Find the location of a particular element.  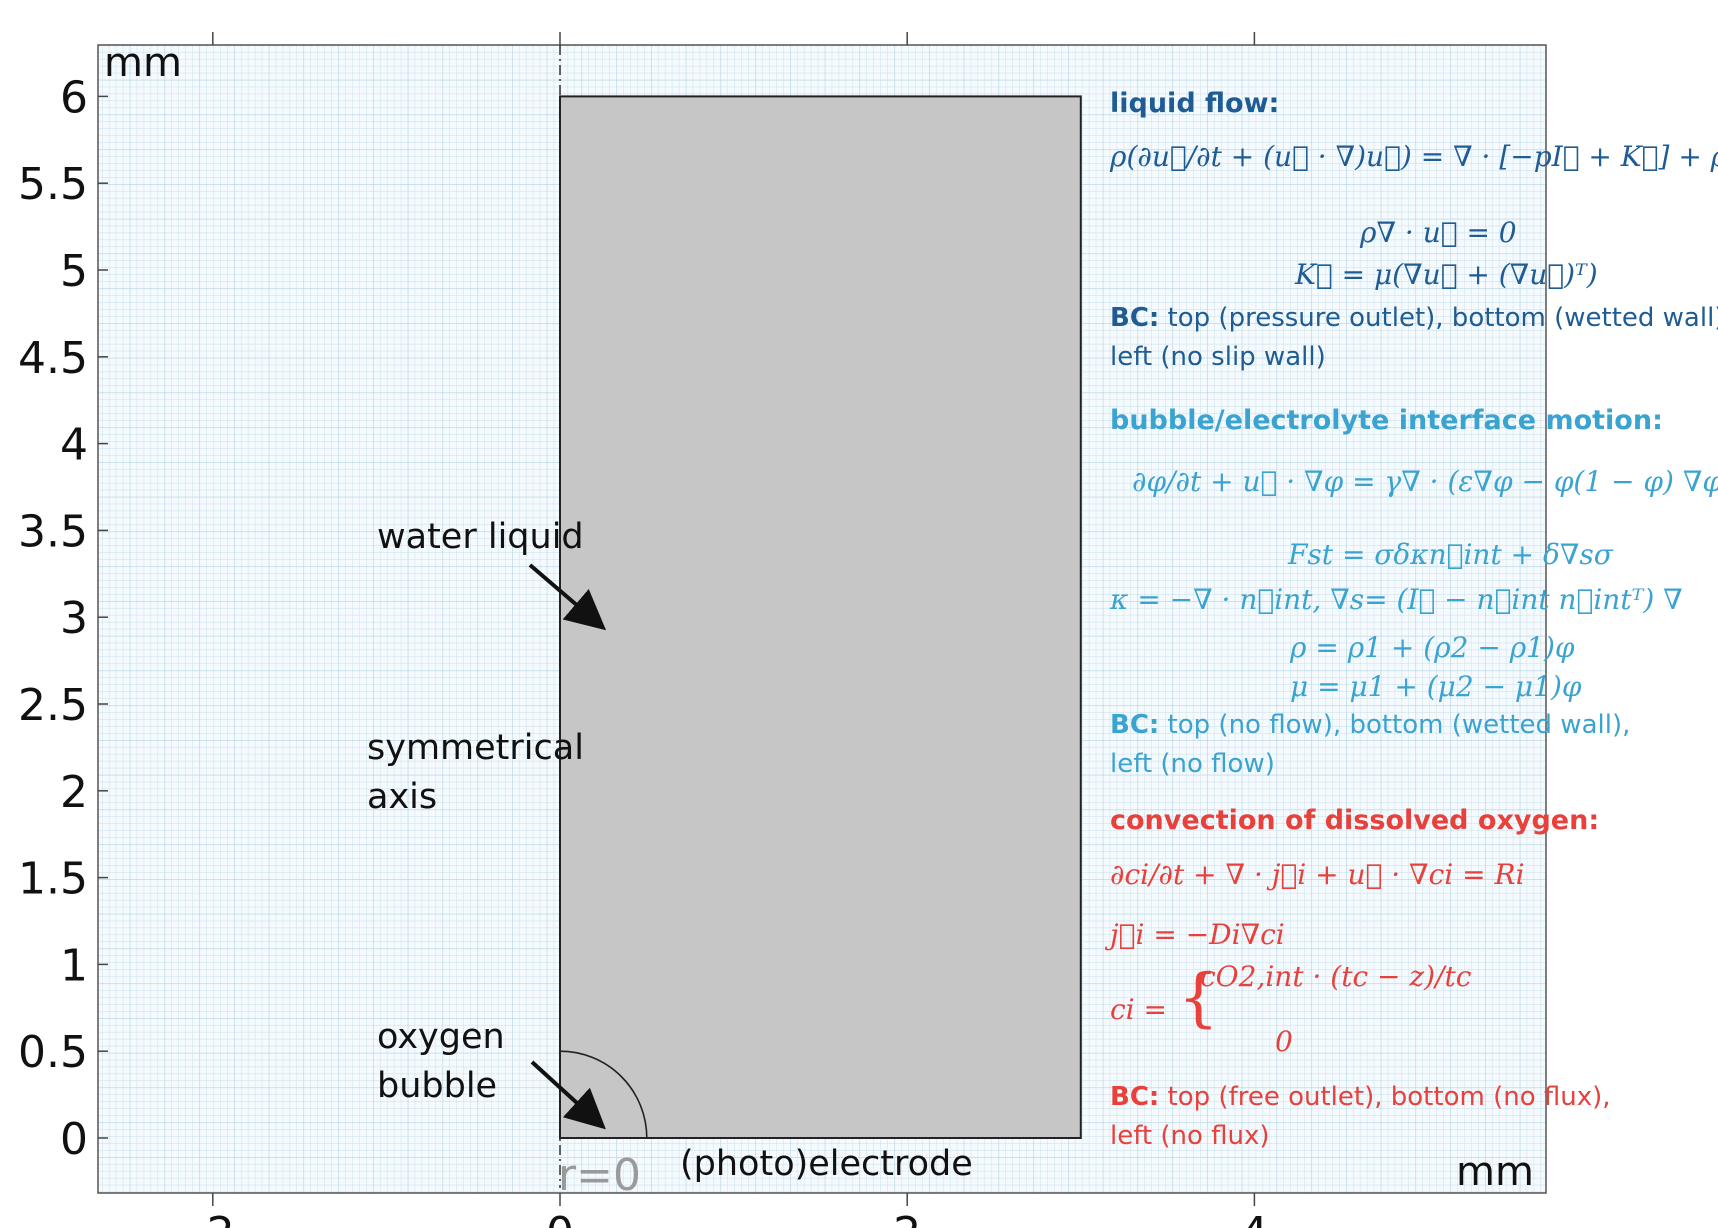

x-unit-label: mm is located at coordinates (1495, 1172).